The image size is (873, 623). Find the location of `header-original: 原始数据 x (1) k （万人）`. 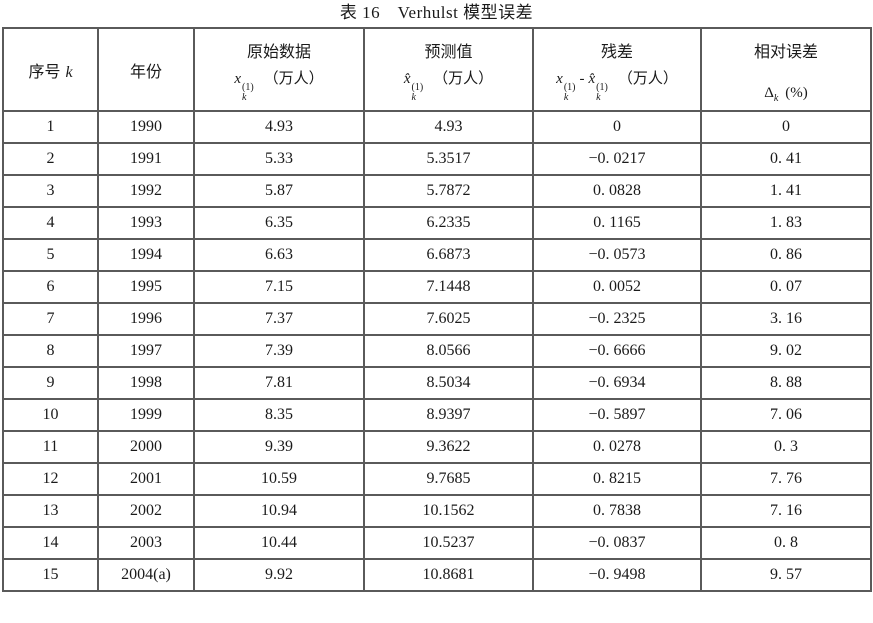

header-original: 原始数据 x (1) k （万人） is located at coordinates (279, 69).